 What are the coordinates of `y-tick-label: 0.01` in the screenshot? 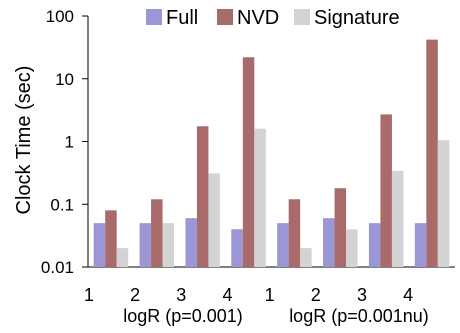 It's located at (57, 267).